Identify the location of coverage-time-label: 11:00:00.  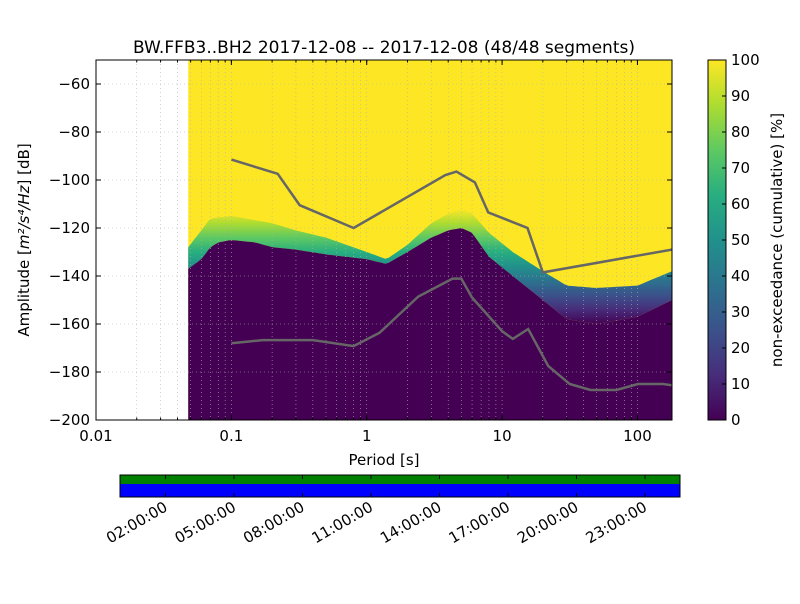
(342, 522).